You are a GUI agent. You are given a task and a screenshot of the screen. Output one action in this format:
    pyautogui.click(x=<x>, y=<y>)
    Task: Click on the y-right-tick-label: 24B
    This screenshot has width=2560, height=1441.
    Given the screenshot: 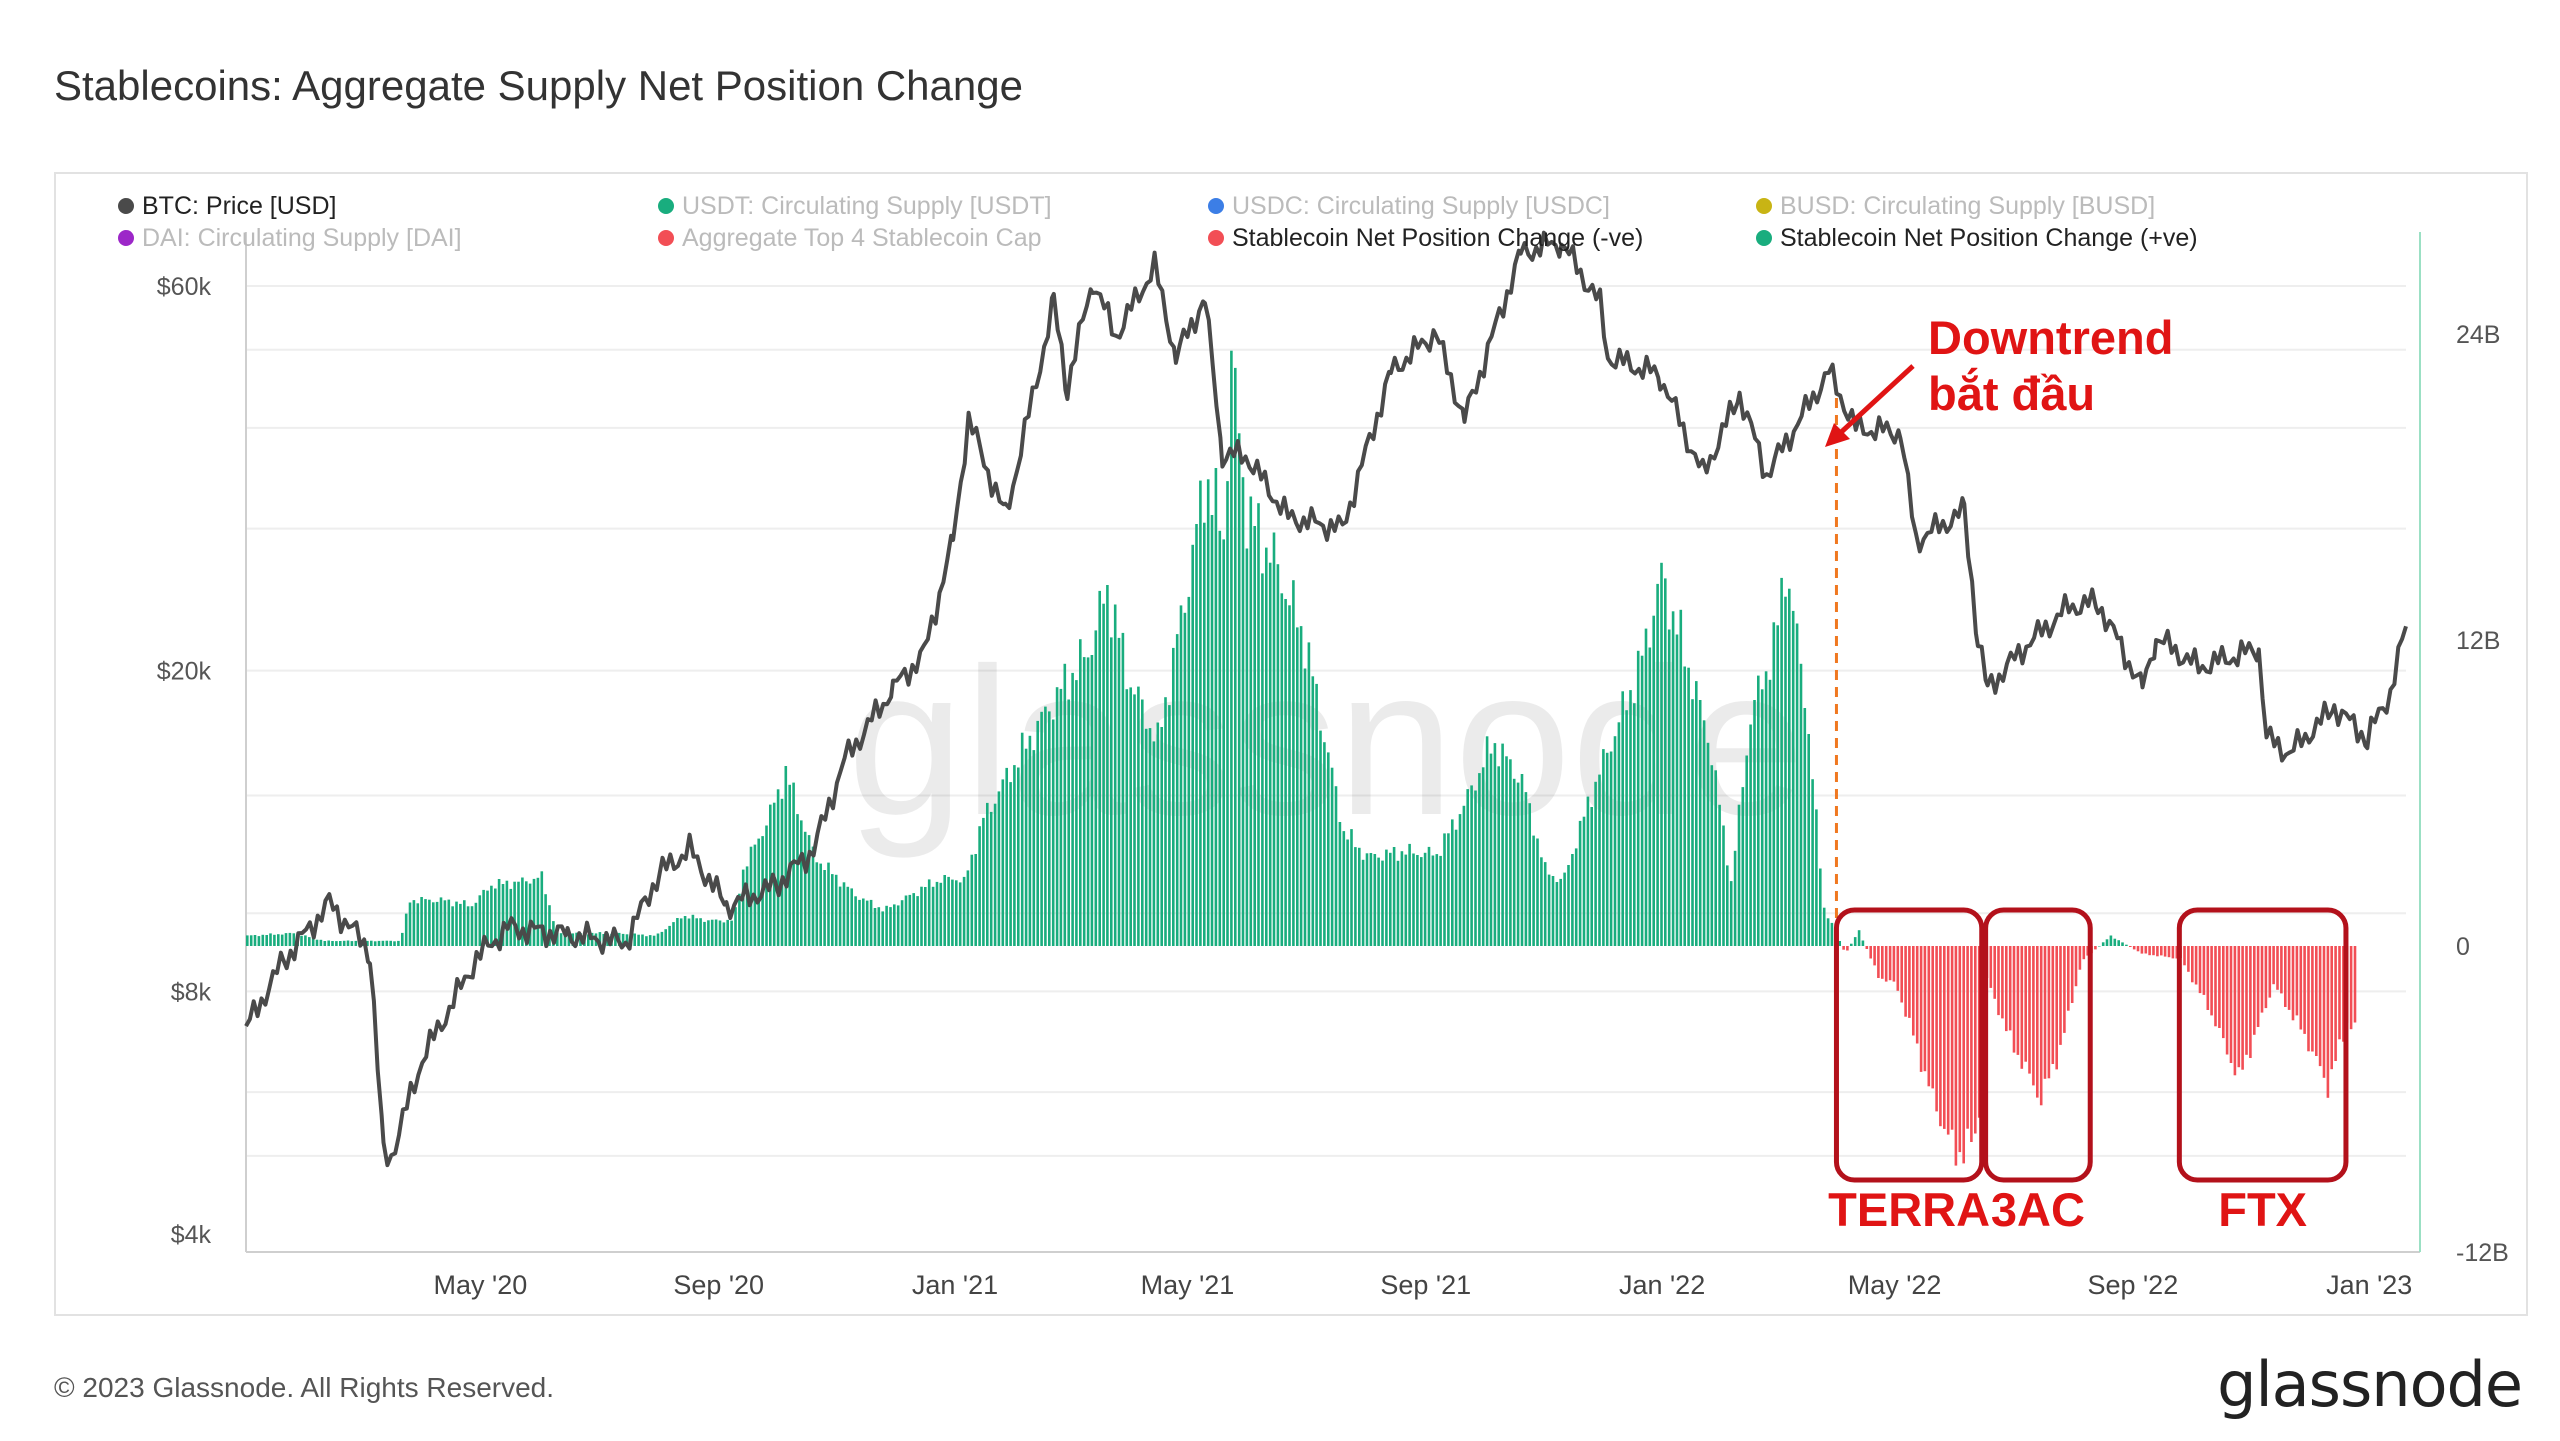 What is the action you would take?
    pyautogui.click(x=2478, y=335)
    